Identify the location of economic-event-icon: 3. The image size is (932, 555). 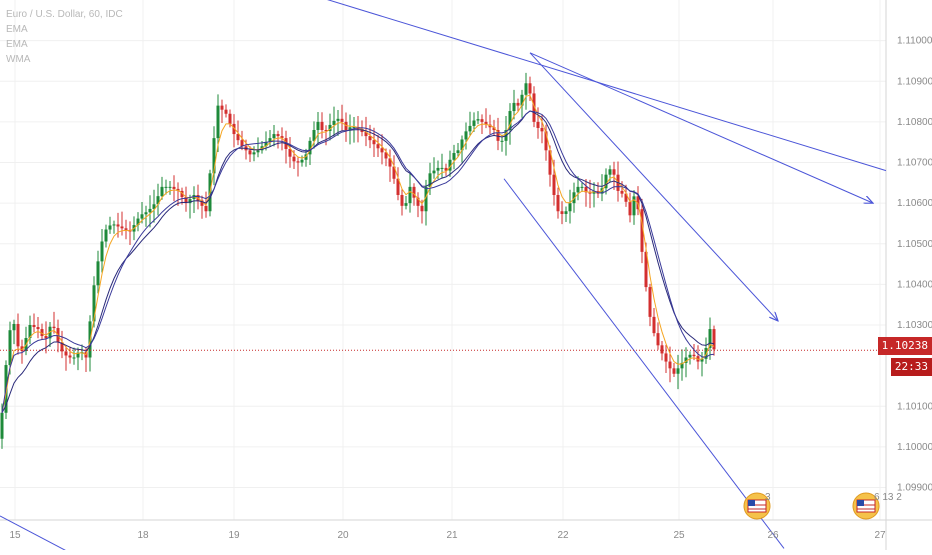
(757, 506).